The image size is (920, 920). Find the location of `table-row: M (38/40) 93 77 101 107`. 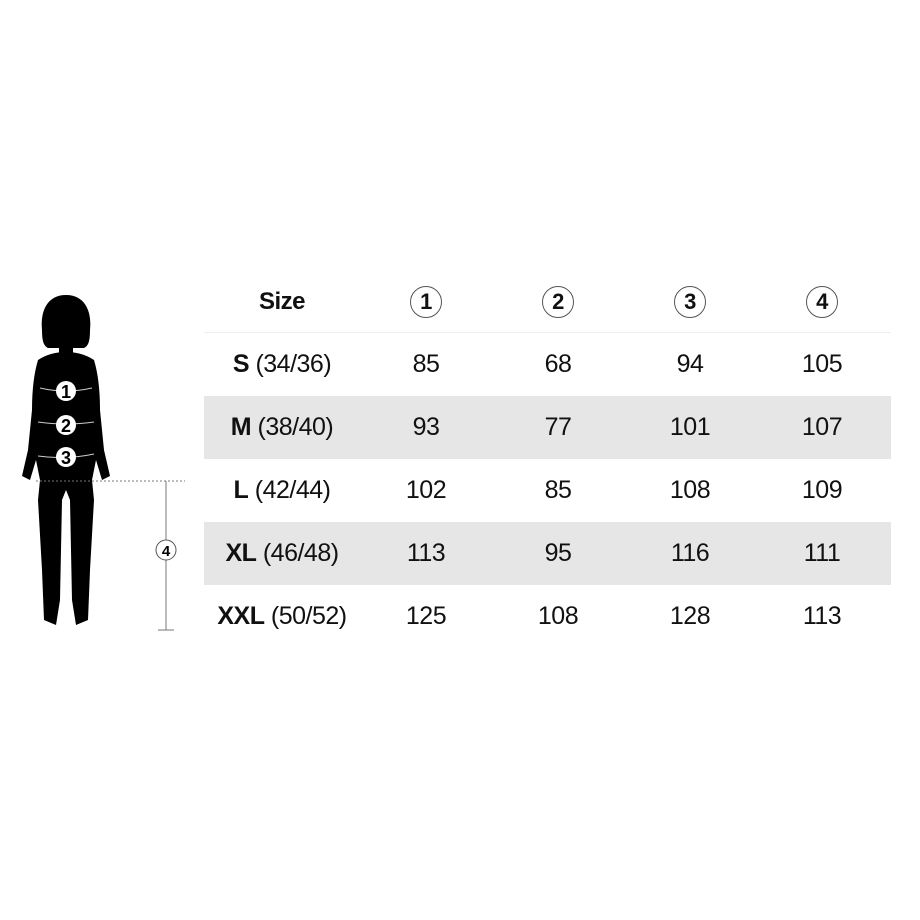

table-row: M (38/40) 93 77 101 107 is located at coordinates (547, 427).